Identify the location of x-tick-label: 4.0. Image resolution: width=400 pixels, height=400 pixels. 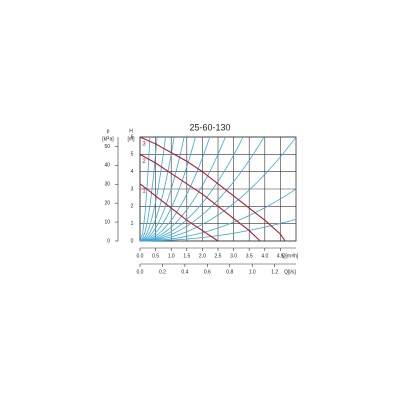
(264, 256).